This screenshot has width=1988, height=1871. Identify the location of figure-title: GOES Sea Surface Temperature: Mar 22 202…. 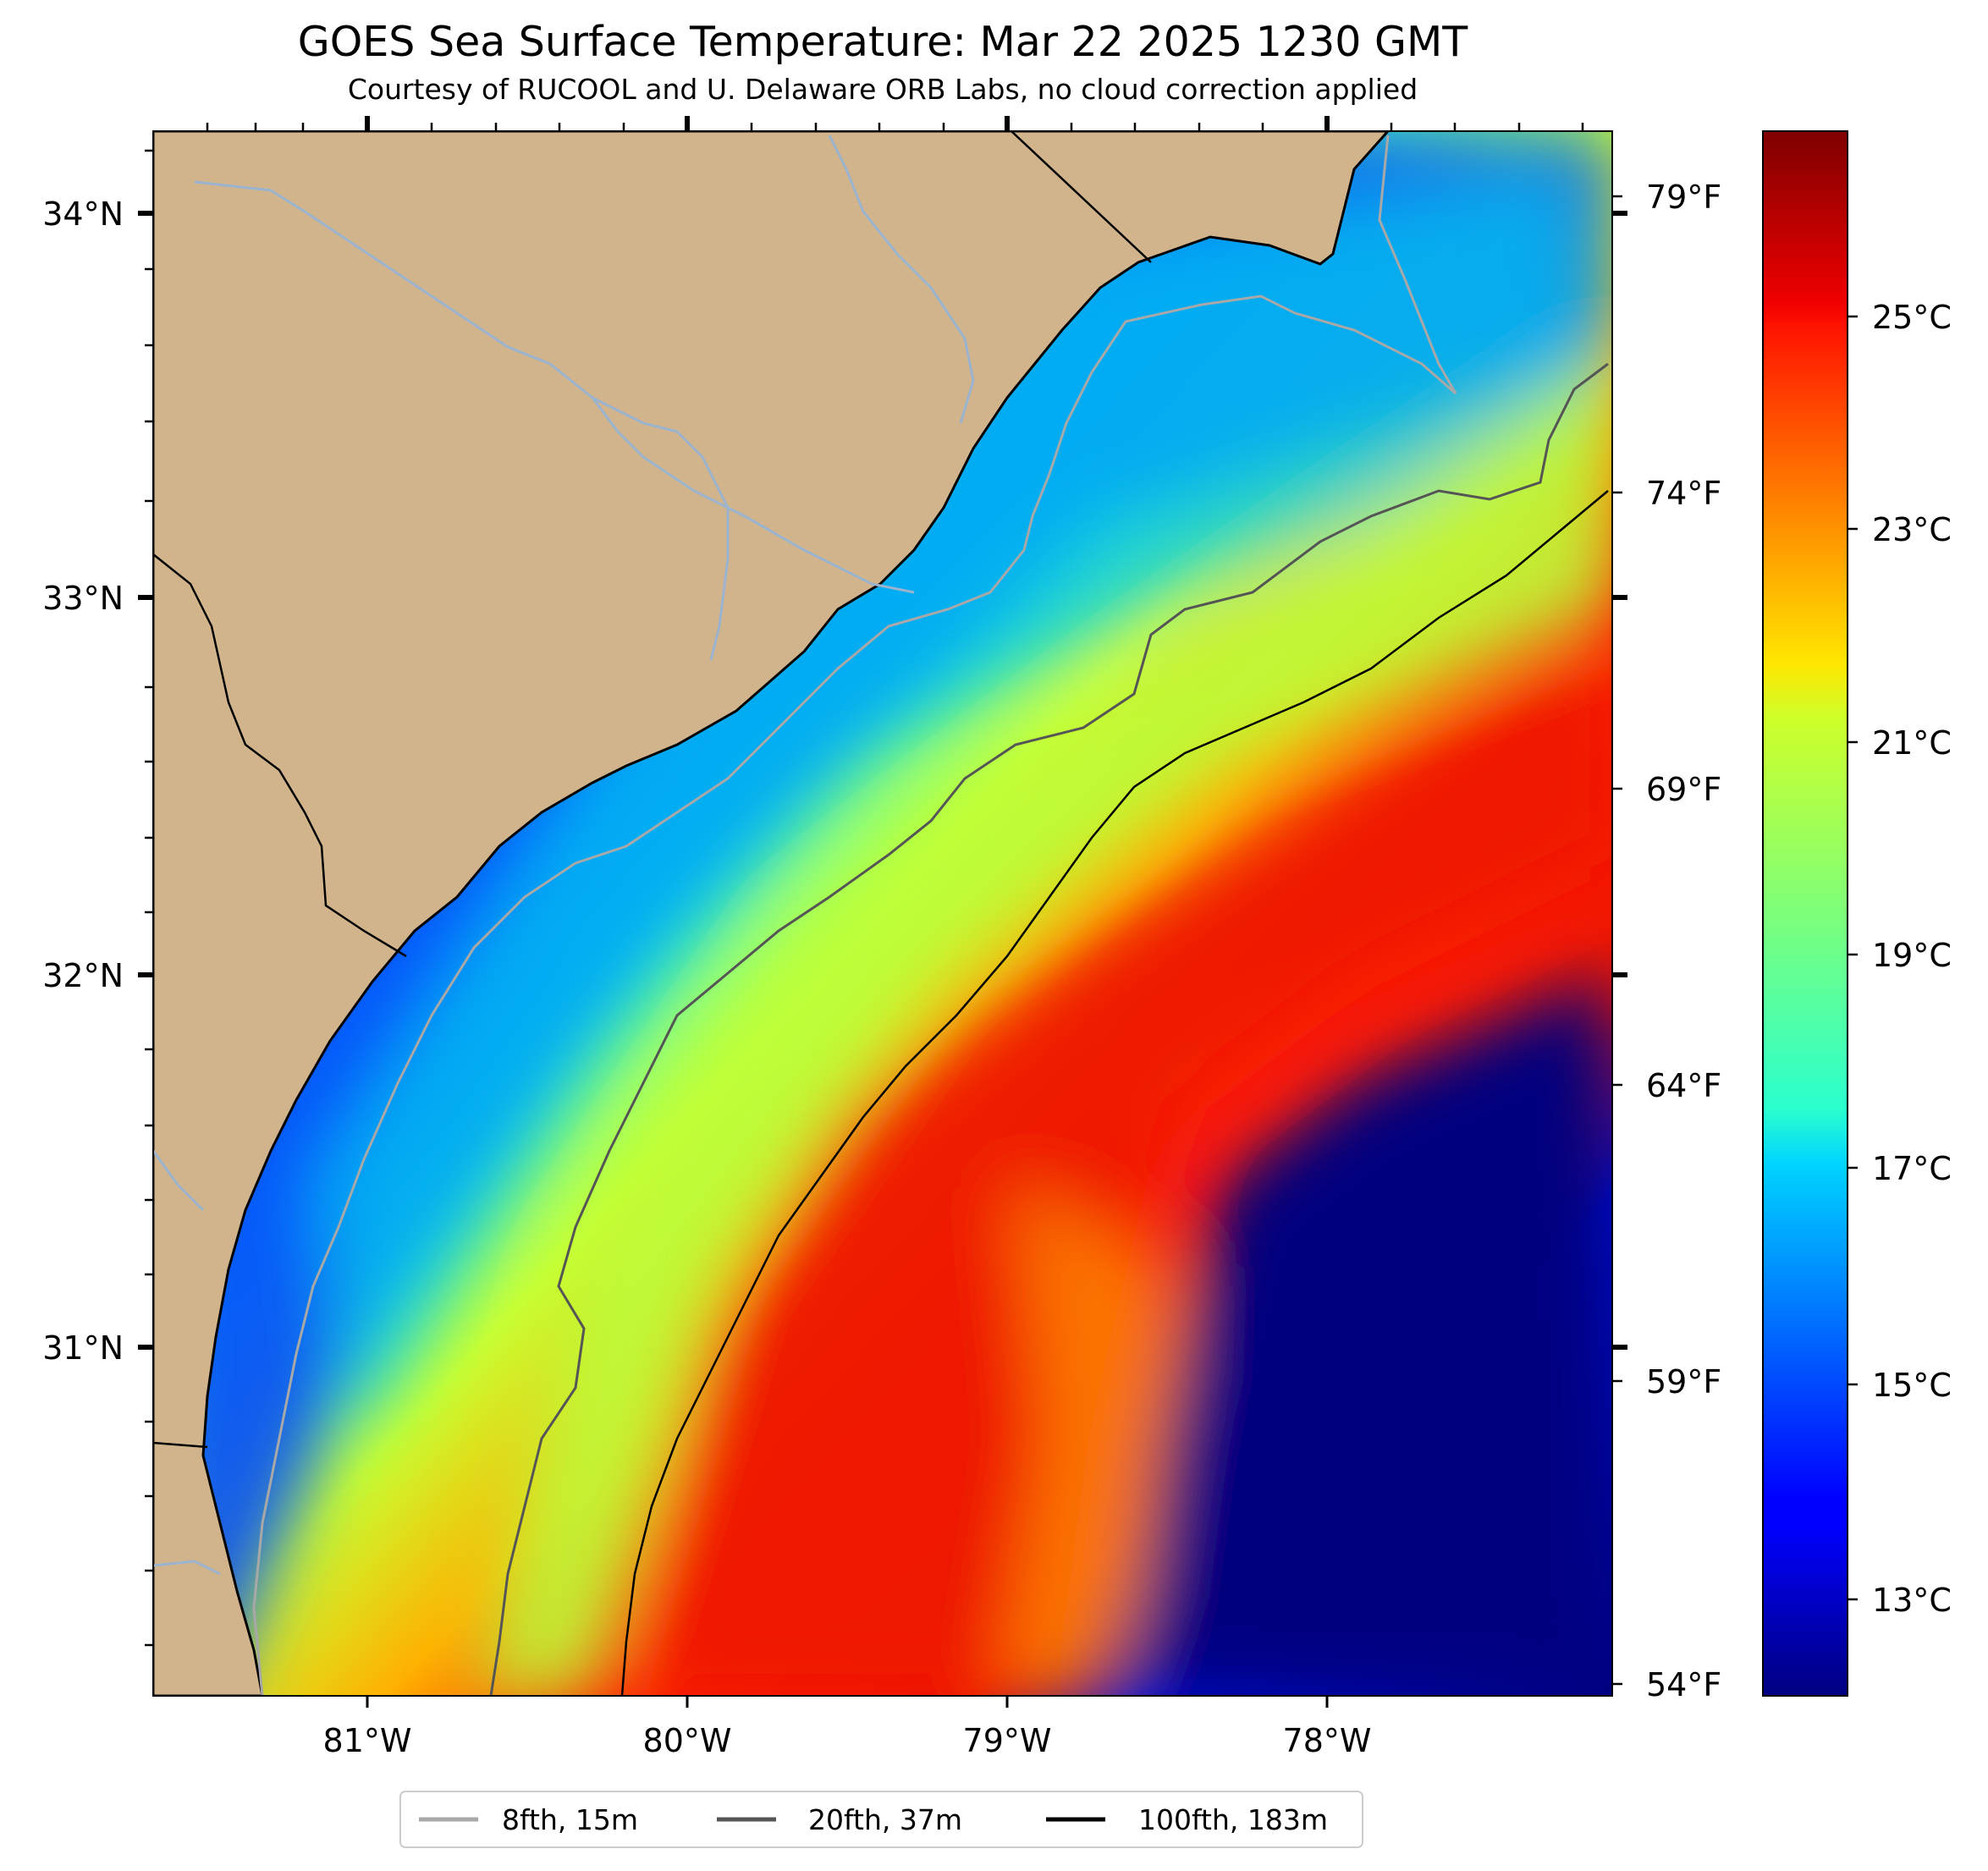
(883, 42).